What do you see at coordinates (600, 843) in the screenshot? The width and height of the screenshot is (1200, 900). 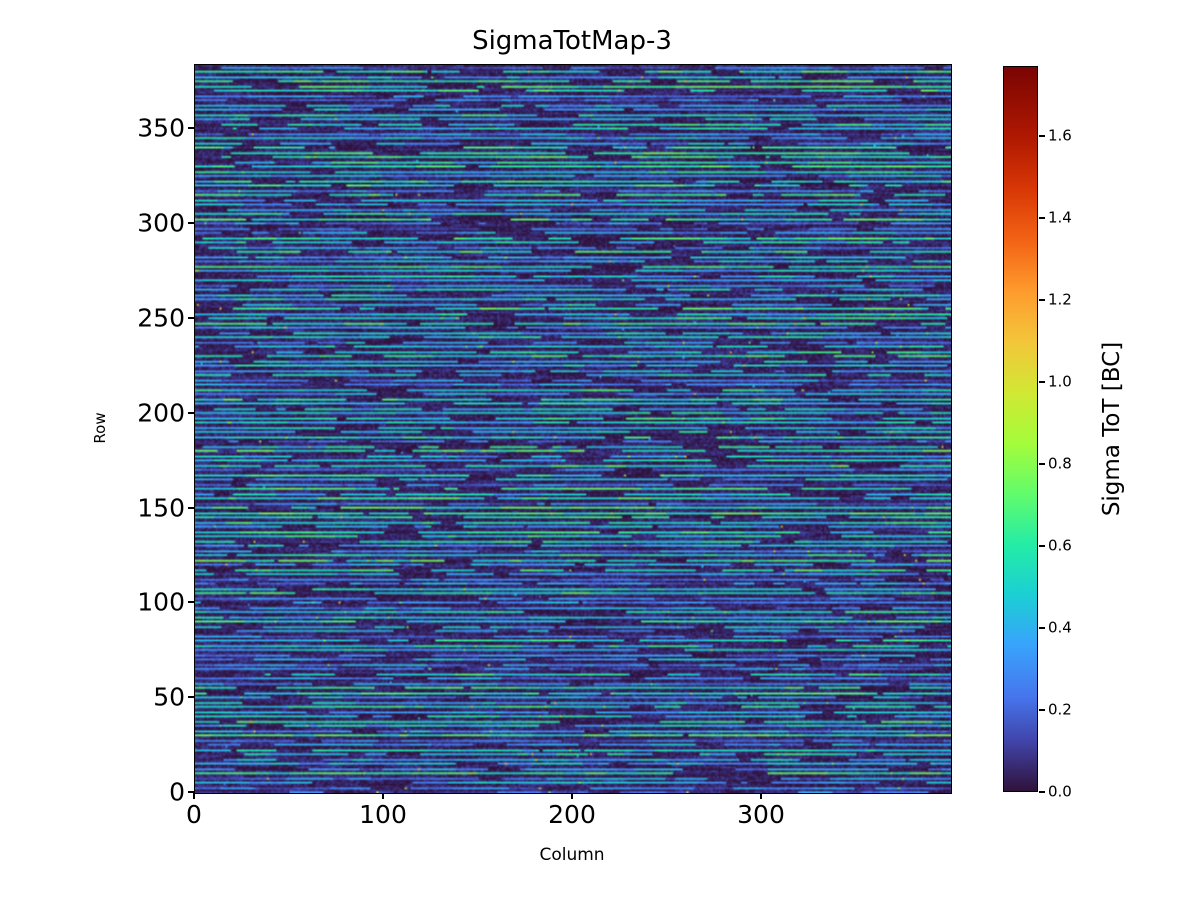 I see `x-axis: Column 0 100 200 300` at bounding box center [600, 843].